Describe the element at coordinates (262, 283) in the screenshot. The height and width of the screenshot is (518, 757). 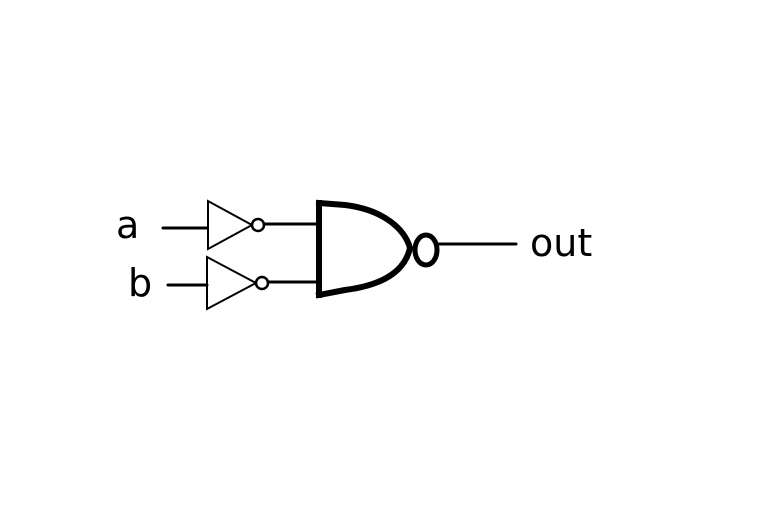
I see `not-gate-b-bubble` at that location.